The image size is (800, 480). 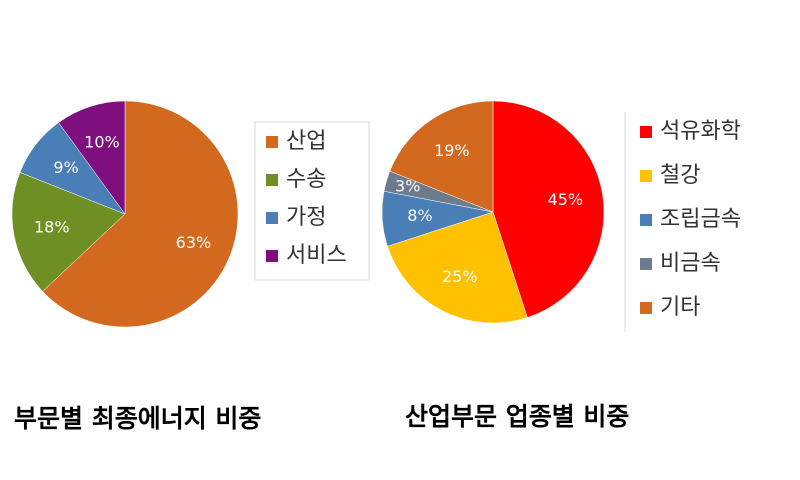 What do you see at coordinates (306, 217) in the screenshot?
I see `legend-label: 가정` at bounding box center [306, 217].